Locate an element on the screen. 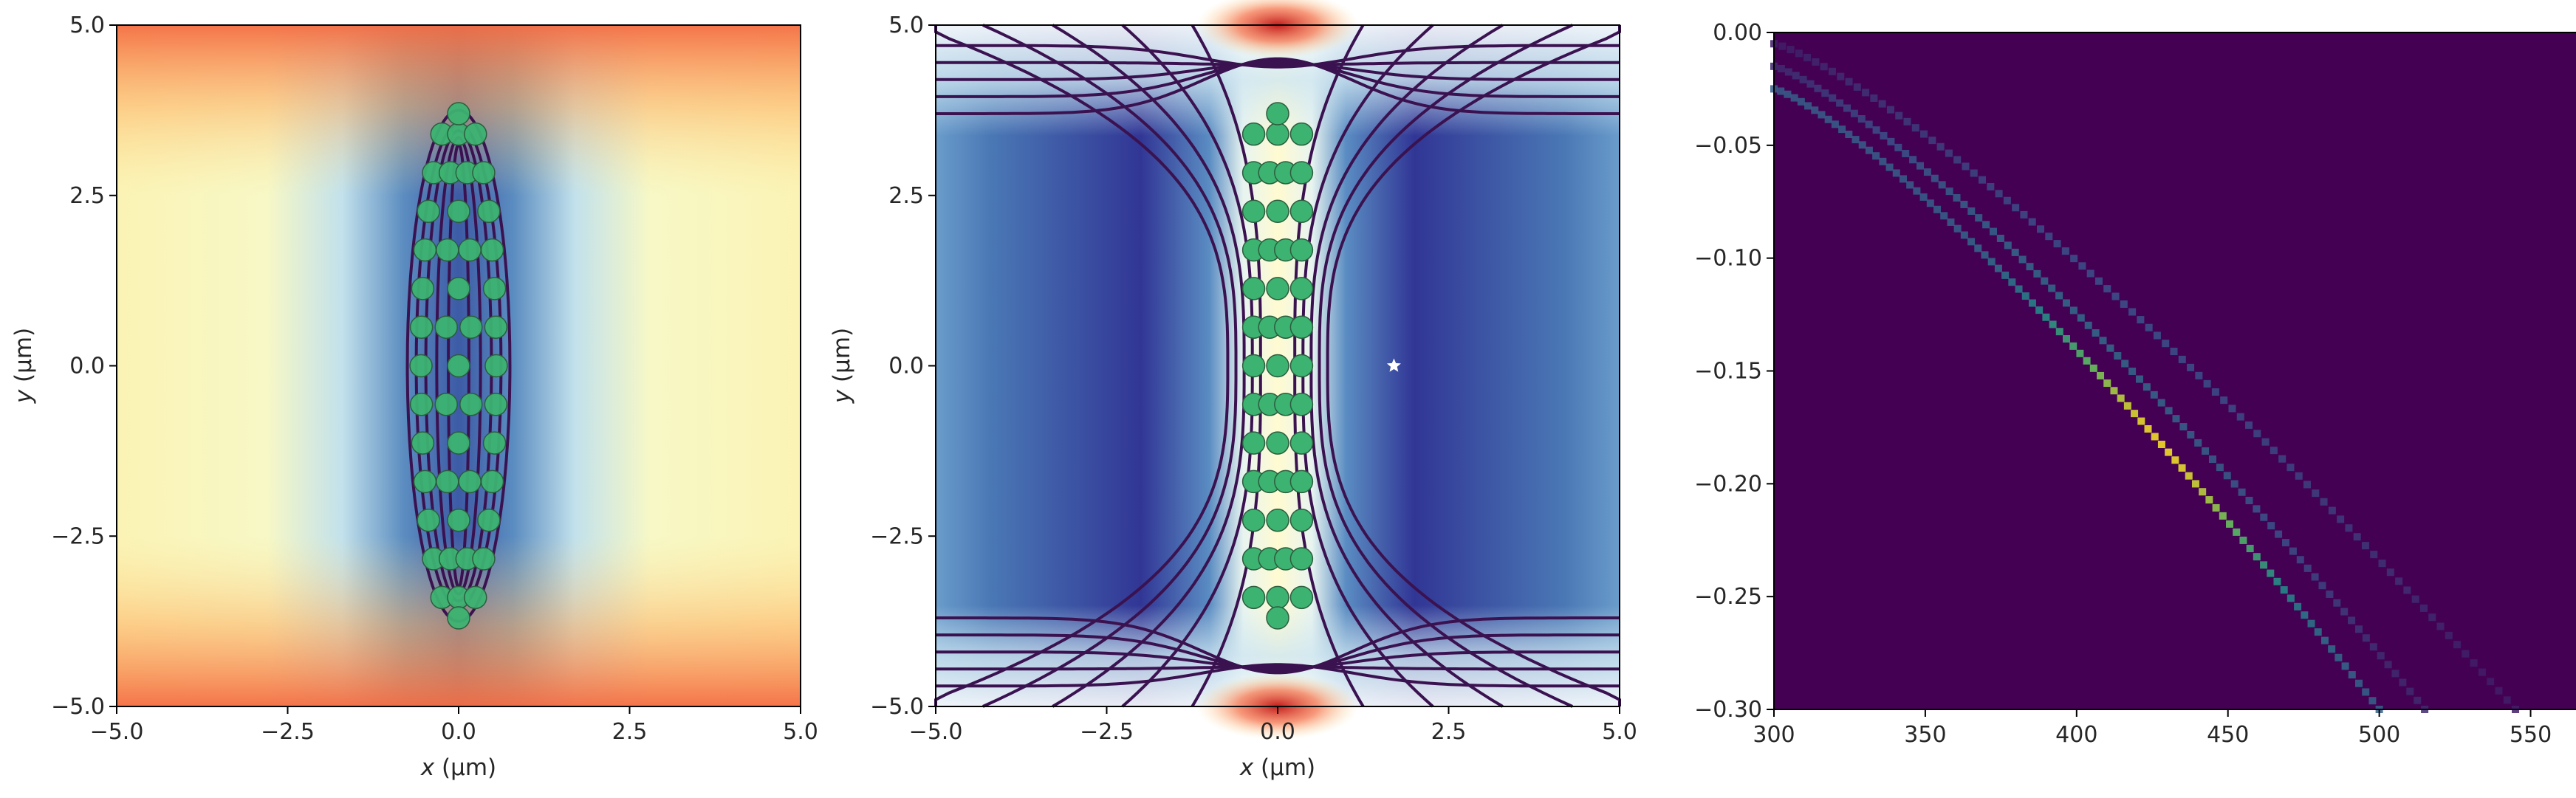  y-tick-label: −2.5 is located at coordinates (78, 536).